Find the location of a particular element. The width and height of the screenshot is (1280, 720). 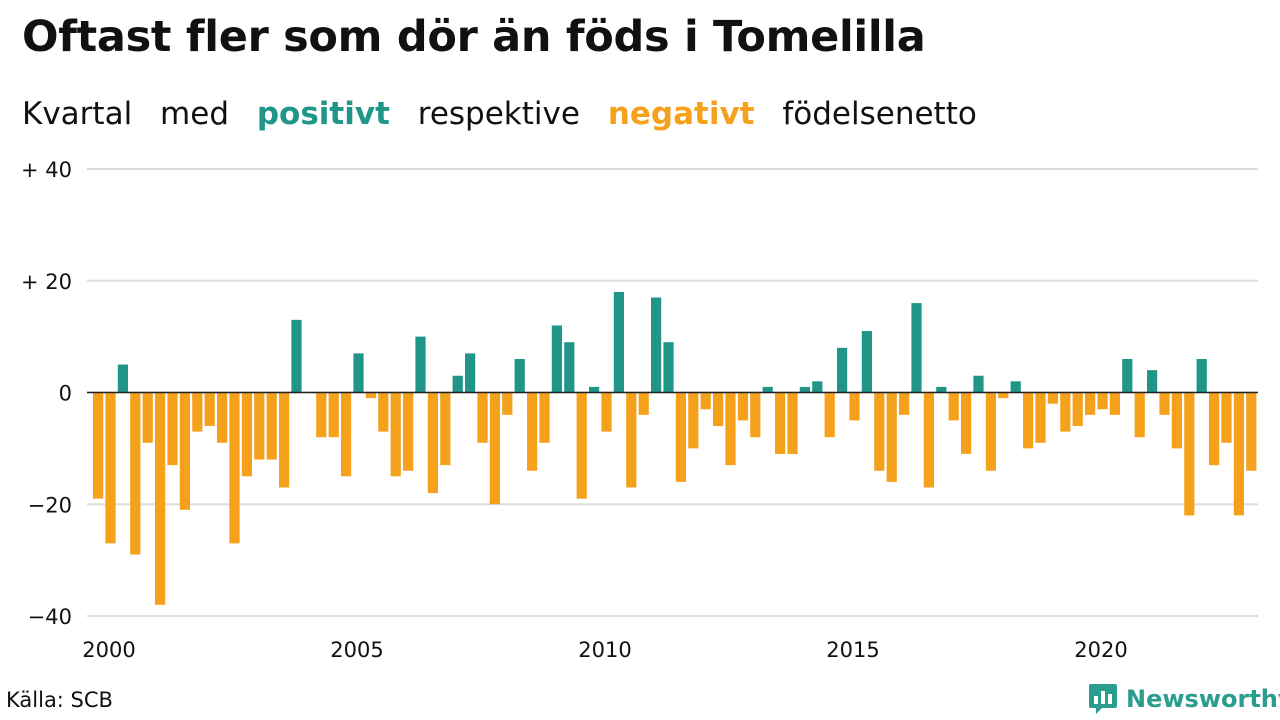

source-note: Källa: SCB is located at coordinates (59, 700).